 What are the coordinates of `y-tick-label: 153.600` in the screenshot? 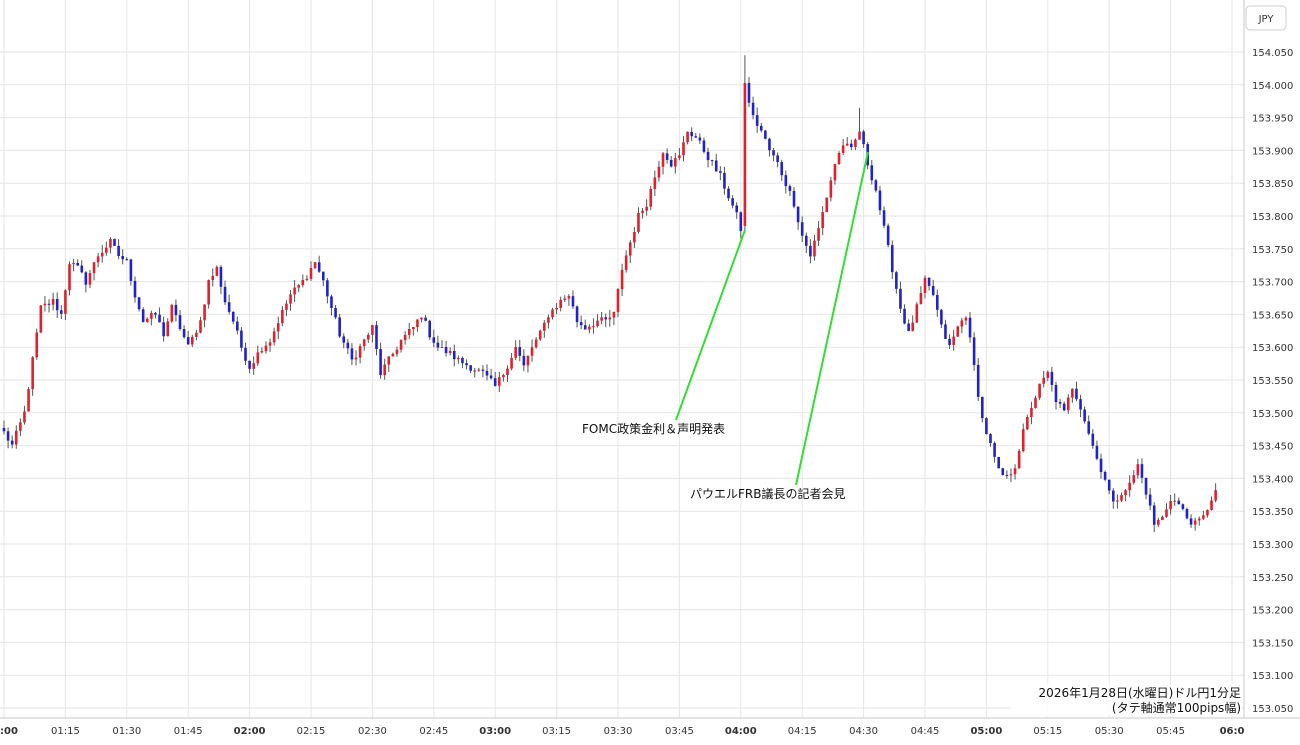 It's located at (1272, 348).